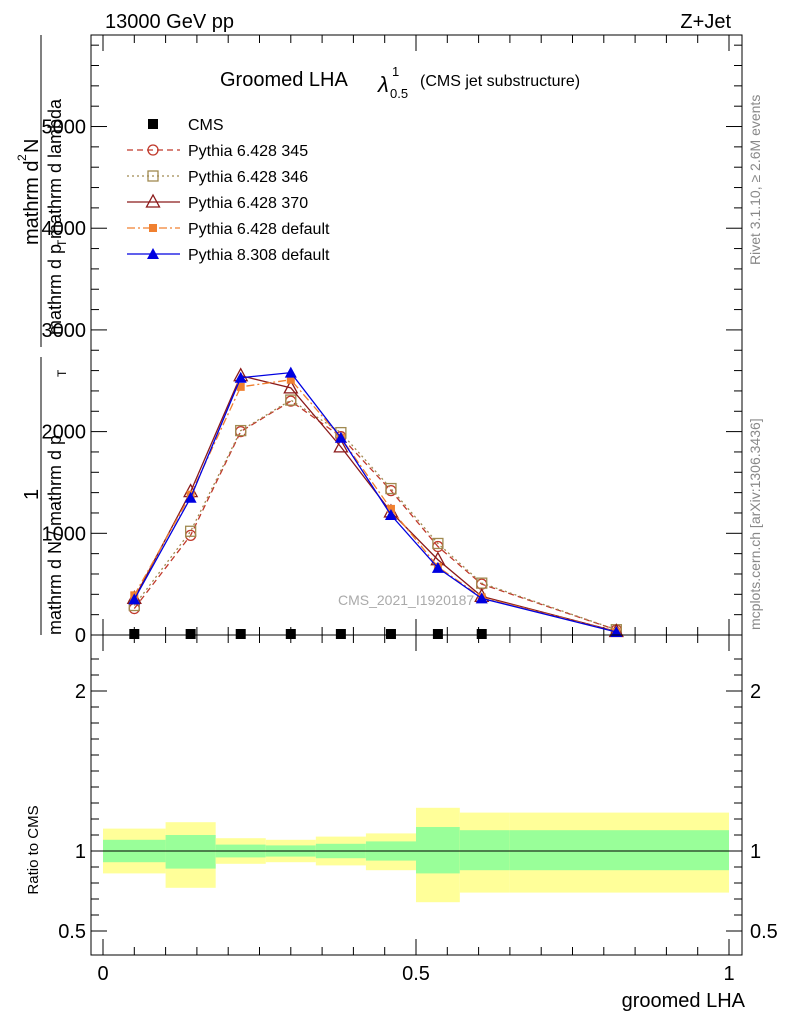 The width and height of the screenshot is (786, 1024). What do you see at coordinates (764, 932) in the screenshot?
I see `ratio-ytick-label-right: 0.5` at bounding box center [764, 932].